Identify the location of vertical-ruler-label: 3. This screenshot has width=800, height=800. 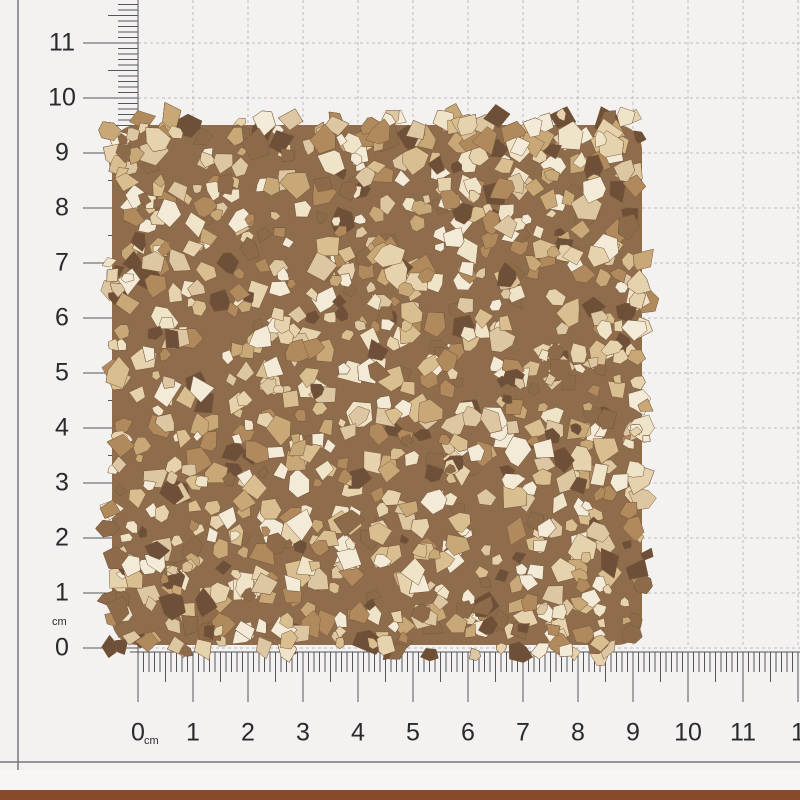
(62, 482).